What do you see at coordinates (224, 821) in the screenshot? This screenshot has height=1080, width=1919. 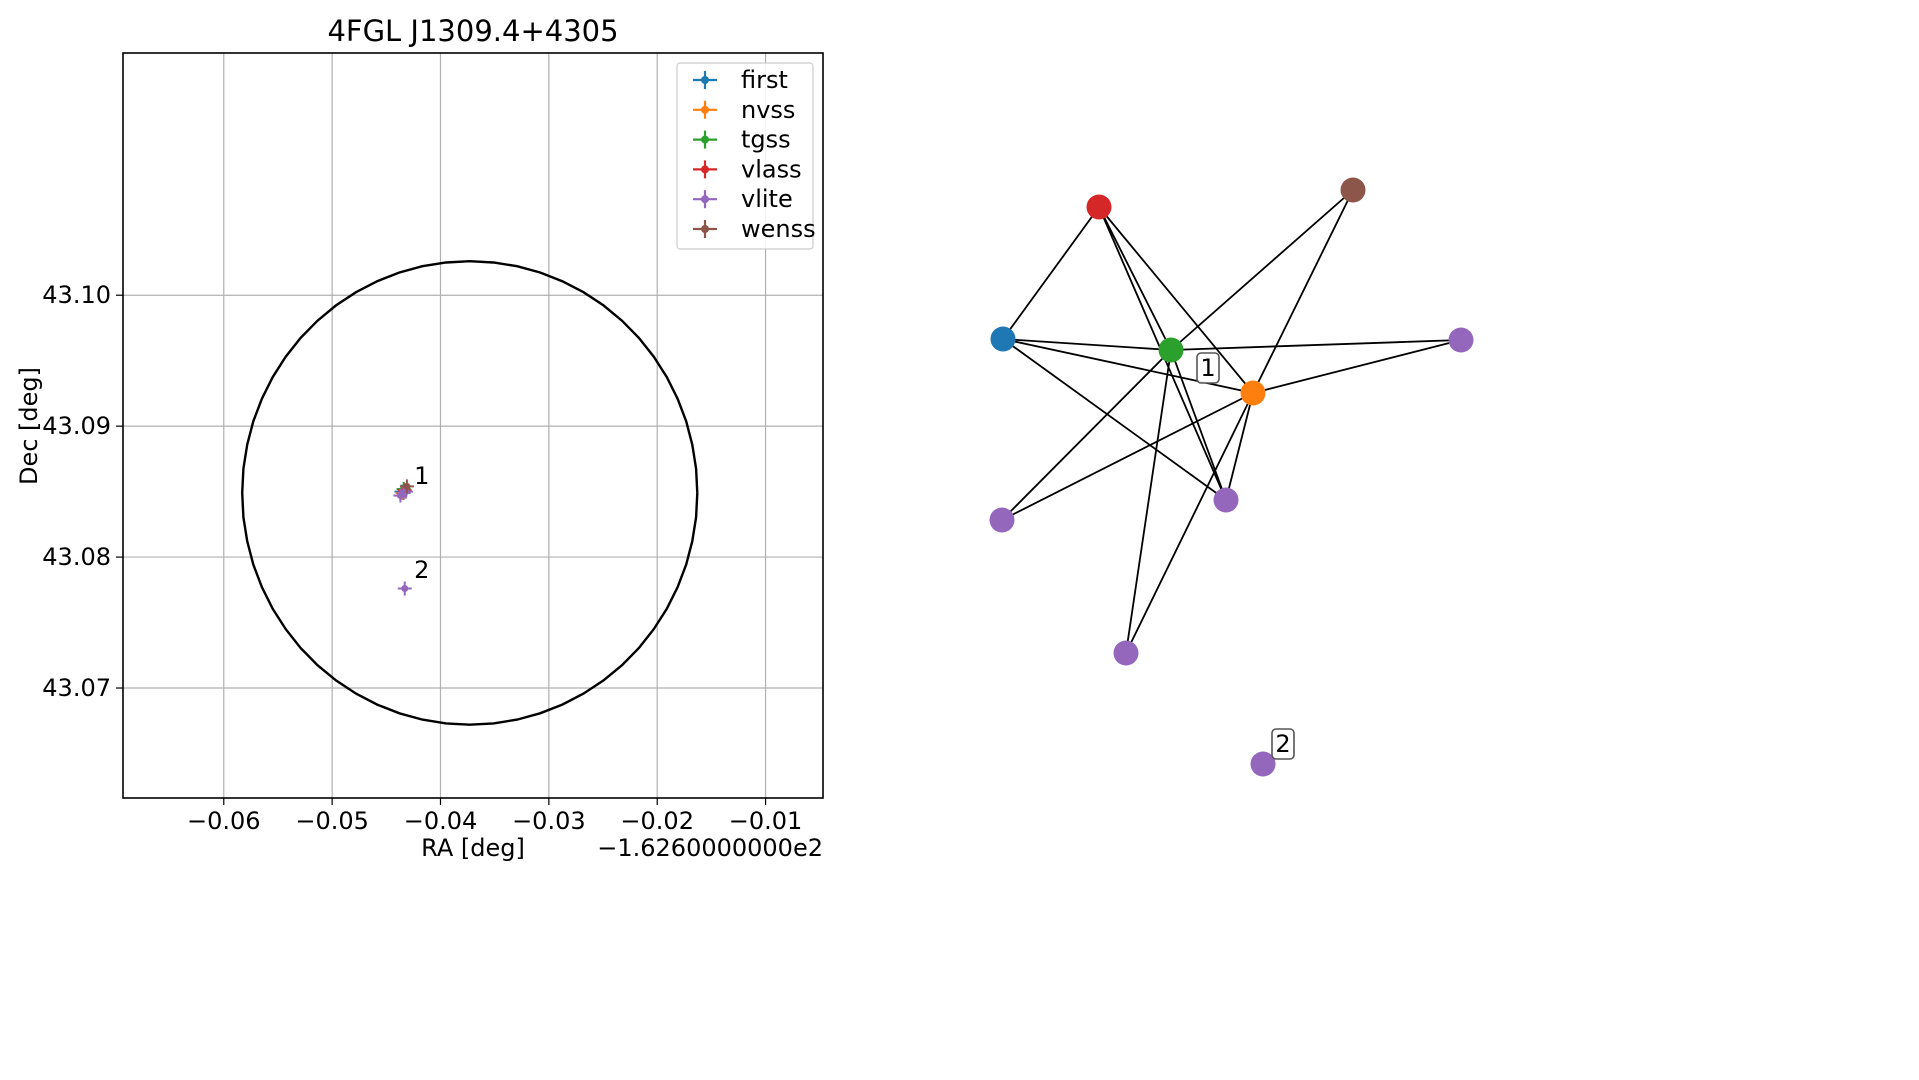 I see `x-tick-label: −0.06` at bounding box center [224, 821].